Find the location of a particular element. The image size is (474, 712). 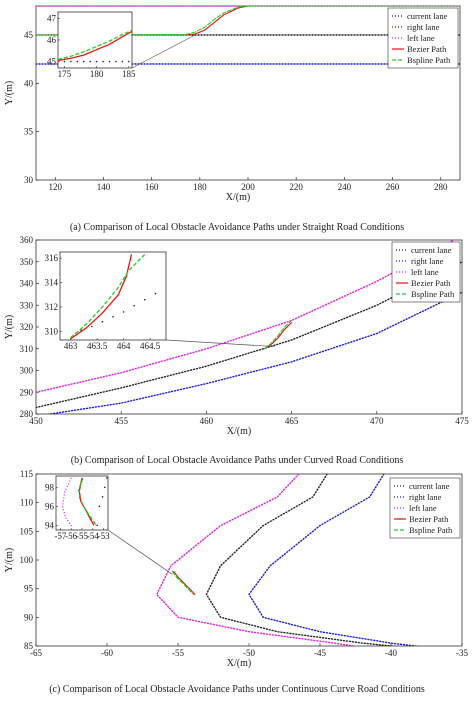

y-tick-label: 330 is located at coordinates (27, 305).